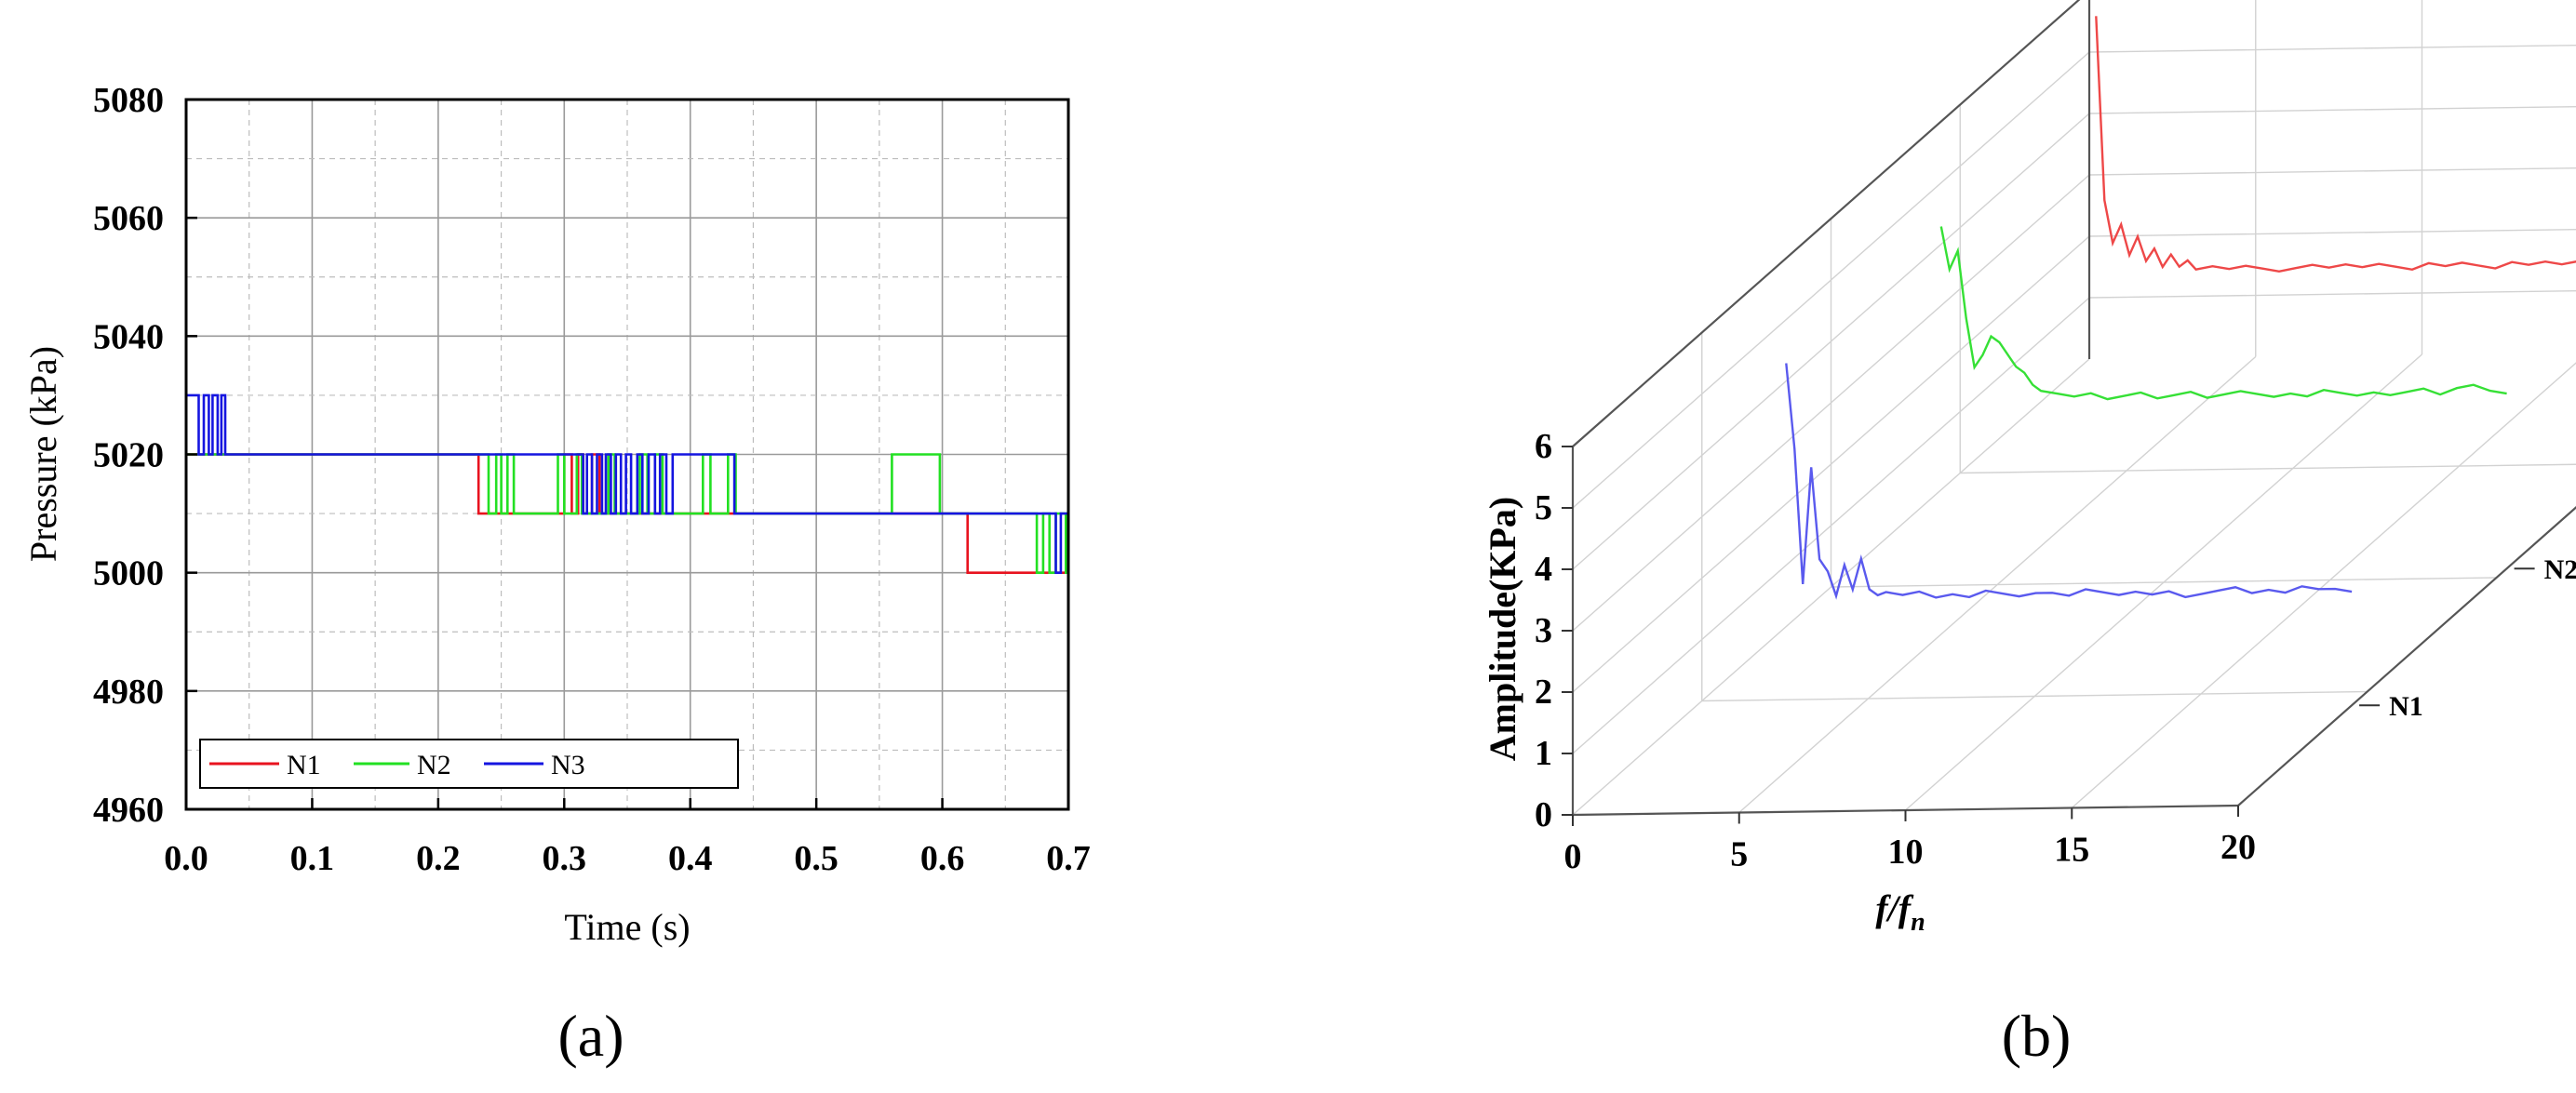 This screenshot has height=1093, width=2576. I want to click on panel-label-b: (b), so click(2037, 1036).